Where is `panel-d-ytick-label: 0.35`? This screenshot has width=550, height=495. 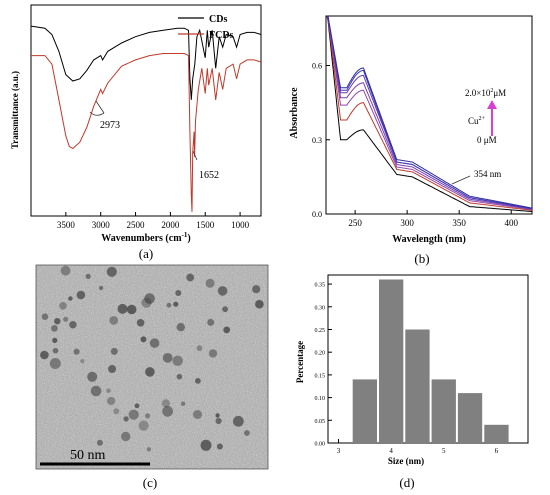 panel-d-ytick-label: 0.35 is located at coordinates (320, 286).